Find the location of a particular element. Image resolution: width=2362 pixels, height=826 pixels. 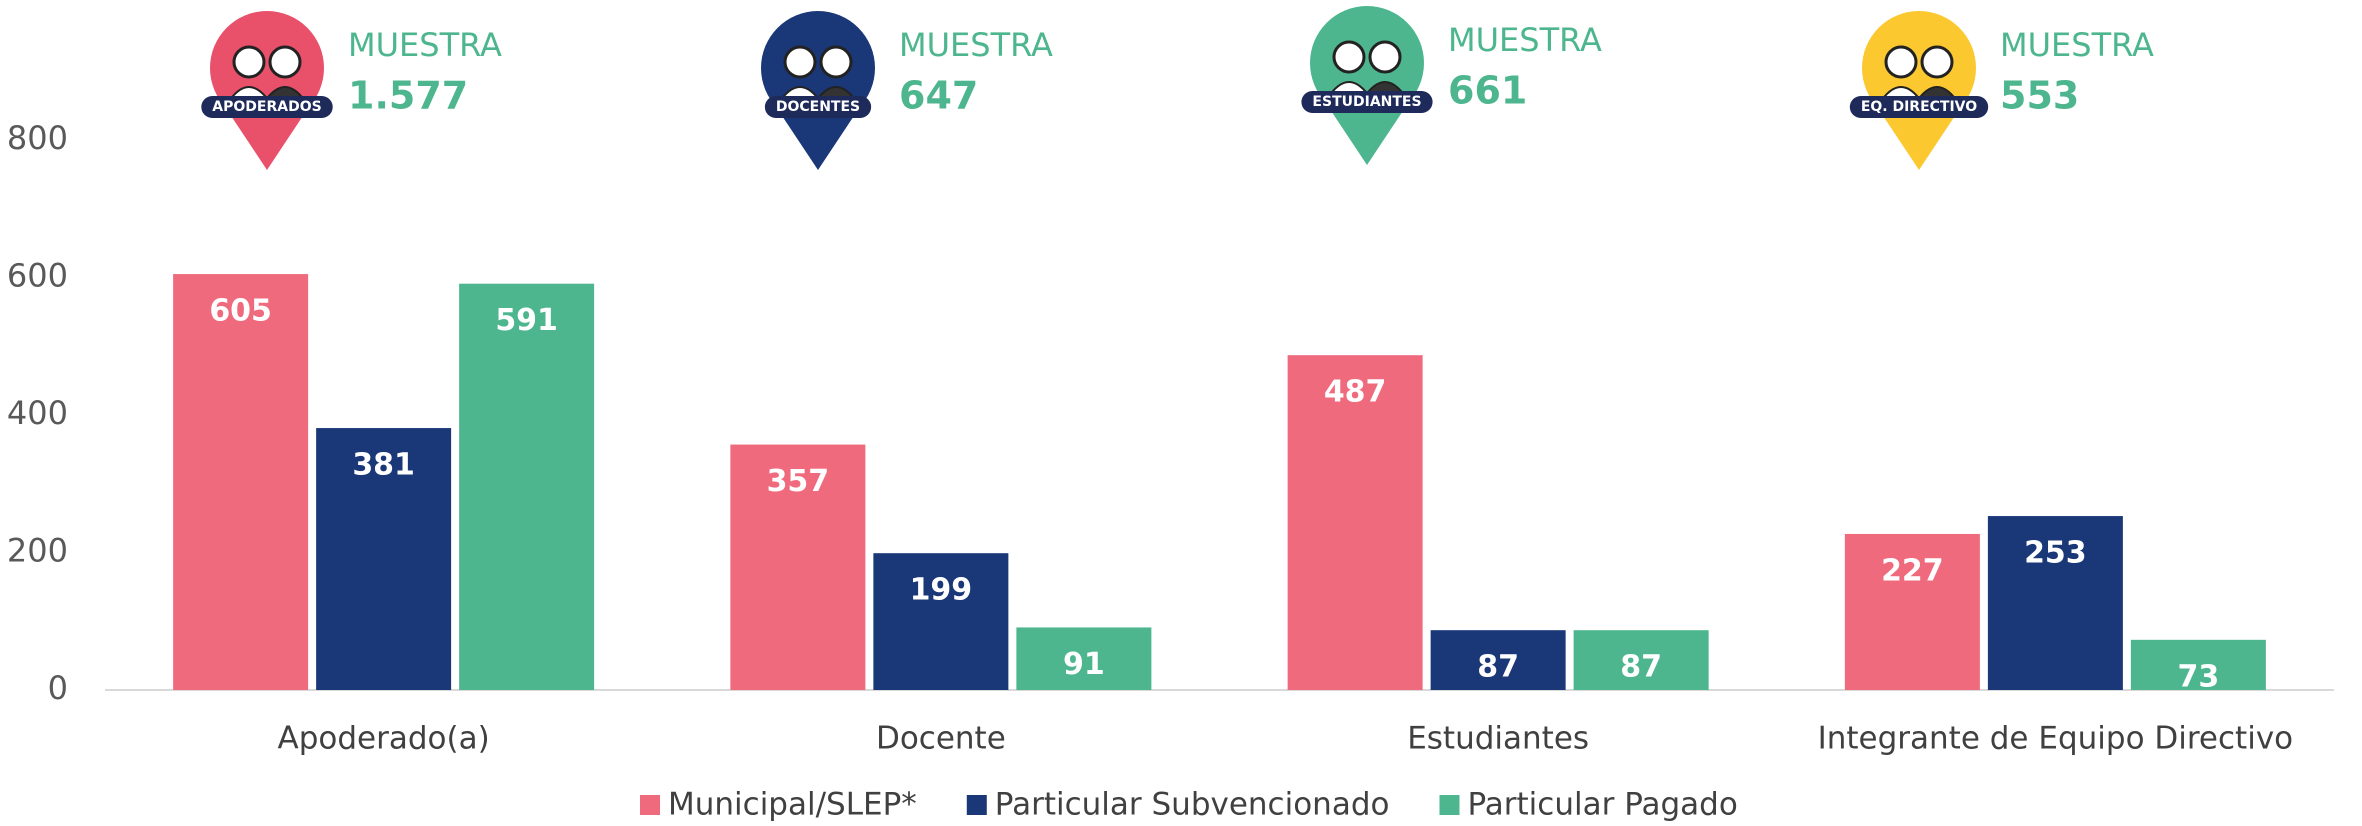

data-label: 357 is located at coordinates (798, 481).